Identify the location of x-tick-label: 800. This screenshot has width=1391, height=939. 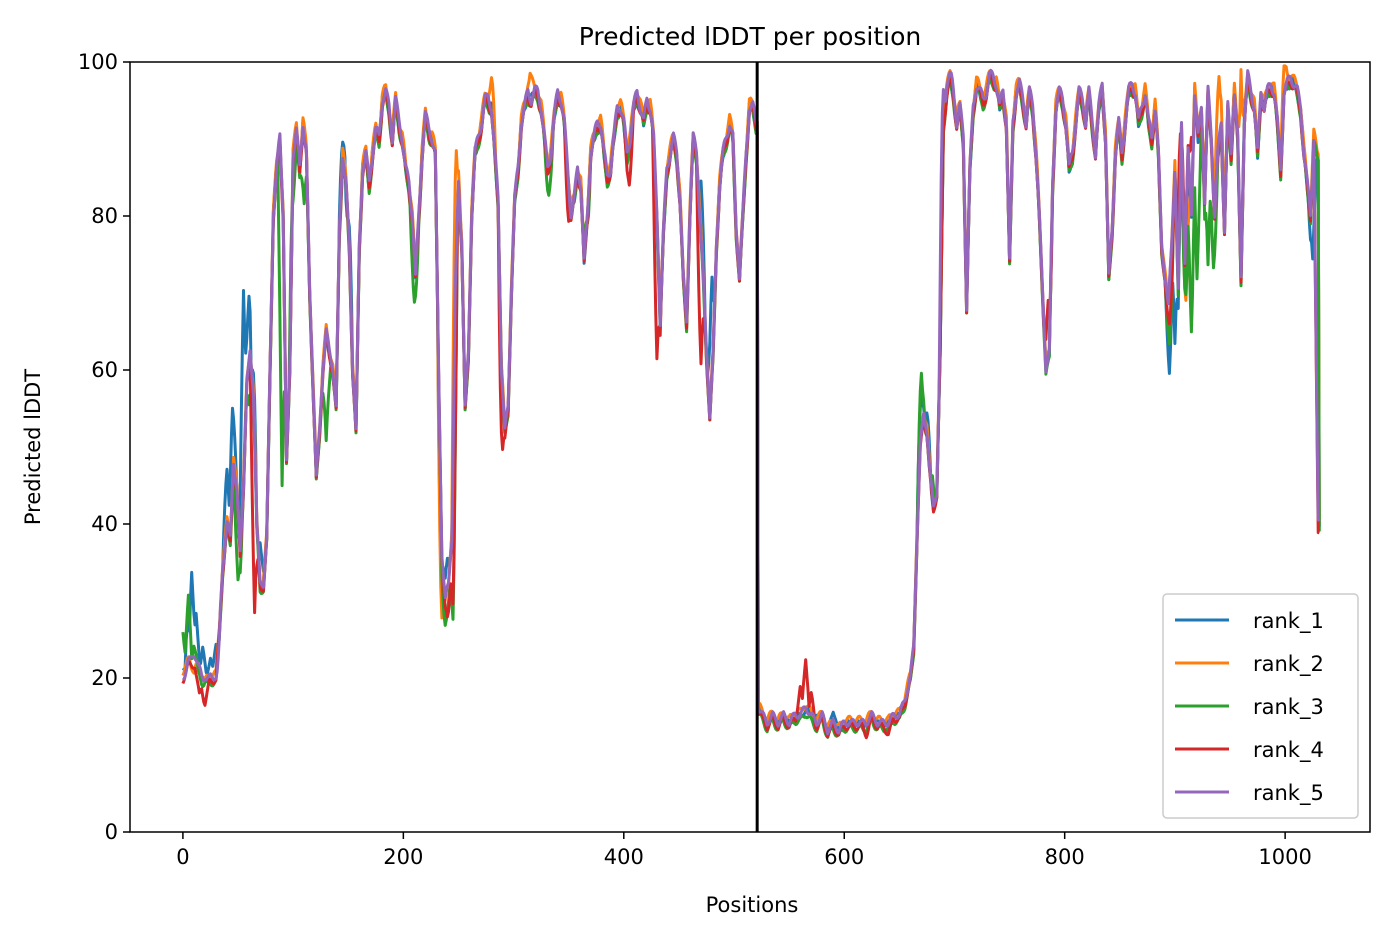
(1065, 857).